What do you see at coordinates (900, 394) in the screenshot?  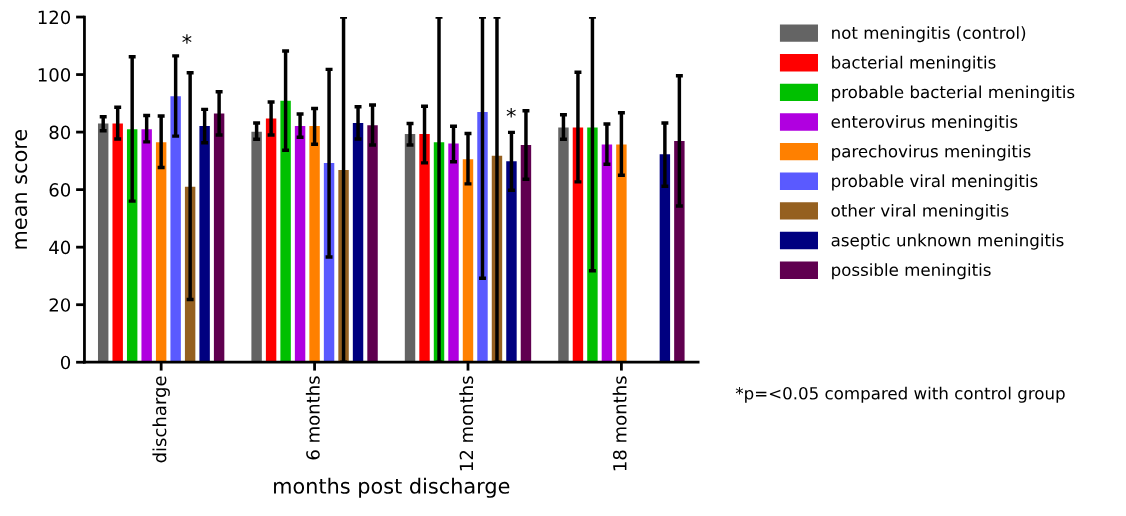 I see `text: *p=<0.05 compared with control group` at bounding box center [900, 394].